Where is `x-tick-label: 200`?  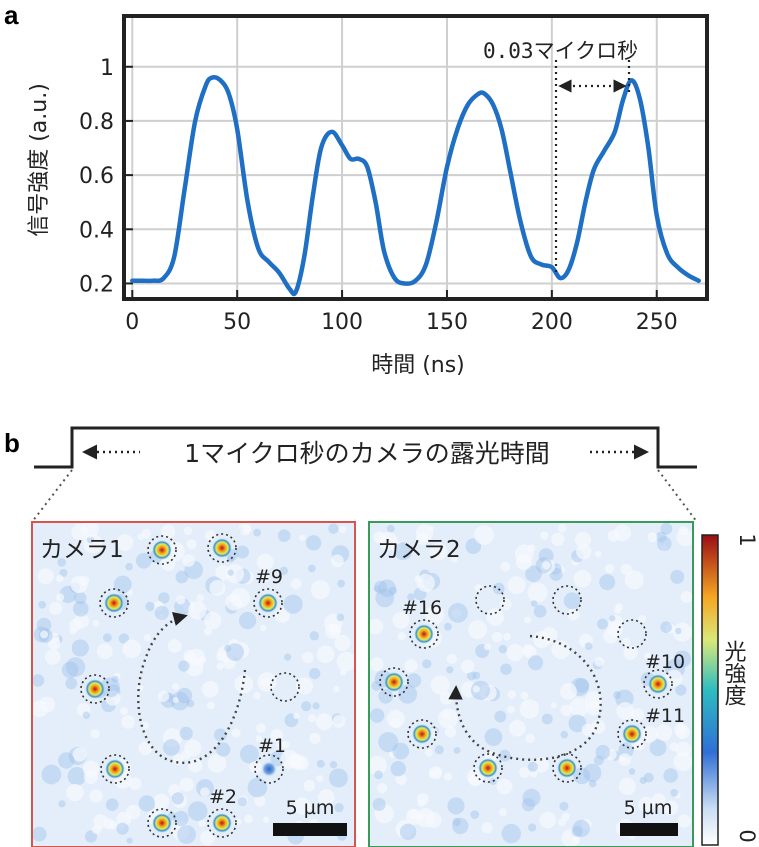 x-tick-label: 200 is located at coordinates (552, 322).